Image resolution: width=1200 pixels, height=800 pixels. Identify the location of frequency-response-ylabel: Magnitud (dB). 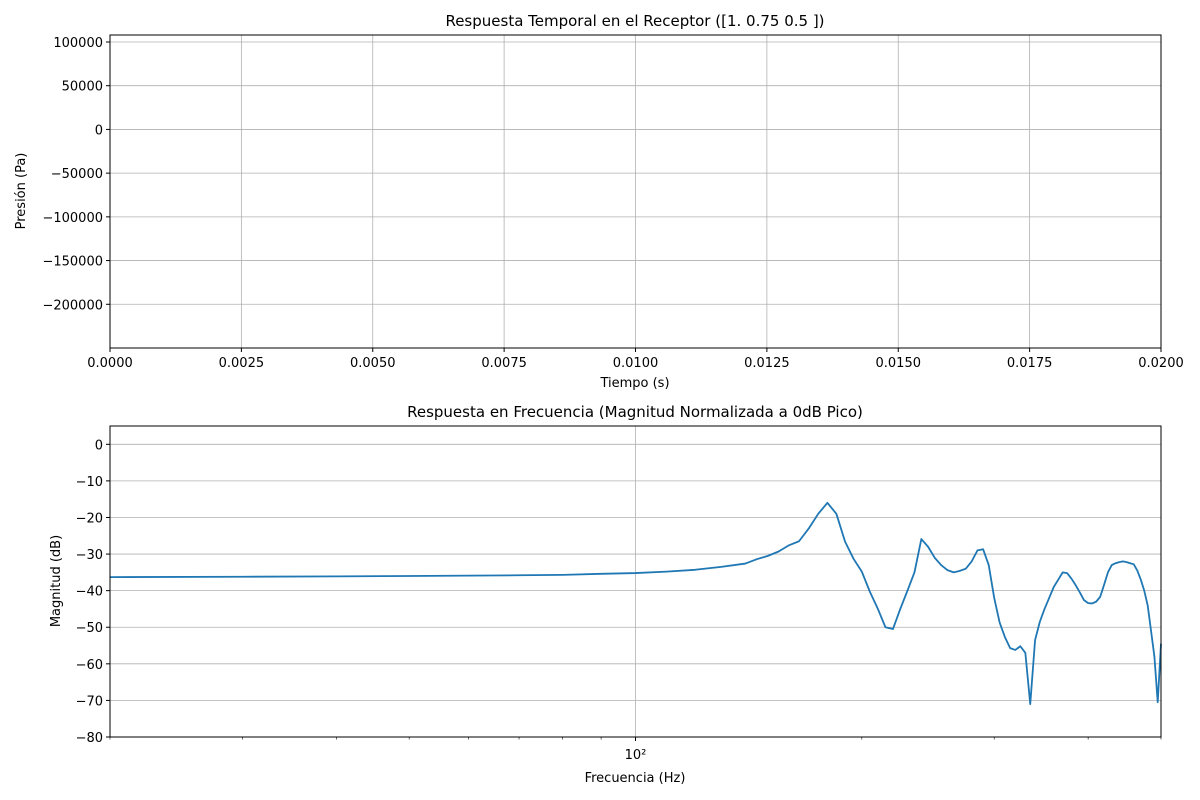
(56, 581).